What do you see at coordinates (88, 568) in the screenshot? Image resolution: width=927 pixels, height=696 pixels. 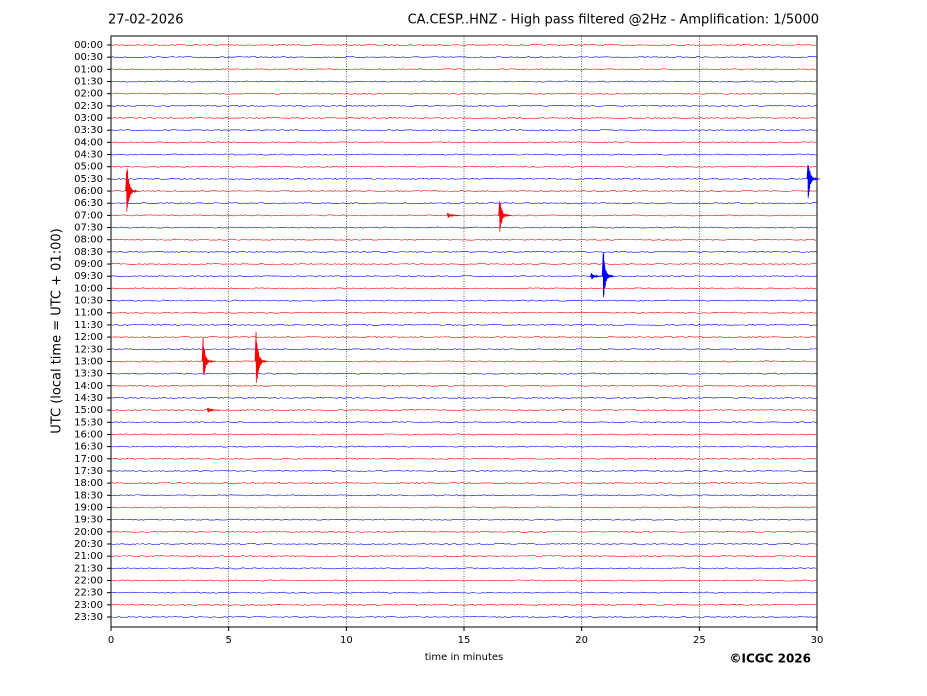 I see `y-tick-label: 21:30` at bounding box center [88, 568].